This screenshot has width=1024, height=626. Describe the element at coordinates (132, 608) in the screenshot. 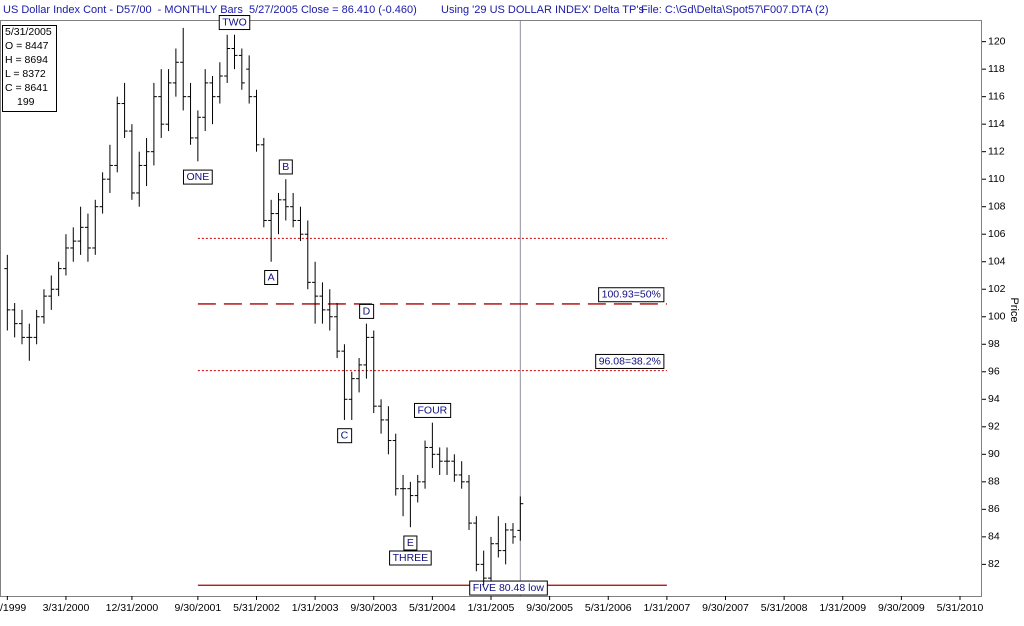

I see `x-tick-label: 12/31/2000` at that location.